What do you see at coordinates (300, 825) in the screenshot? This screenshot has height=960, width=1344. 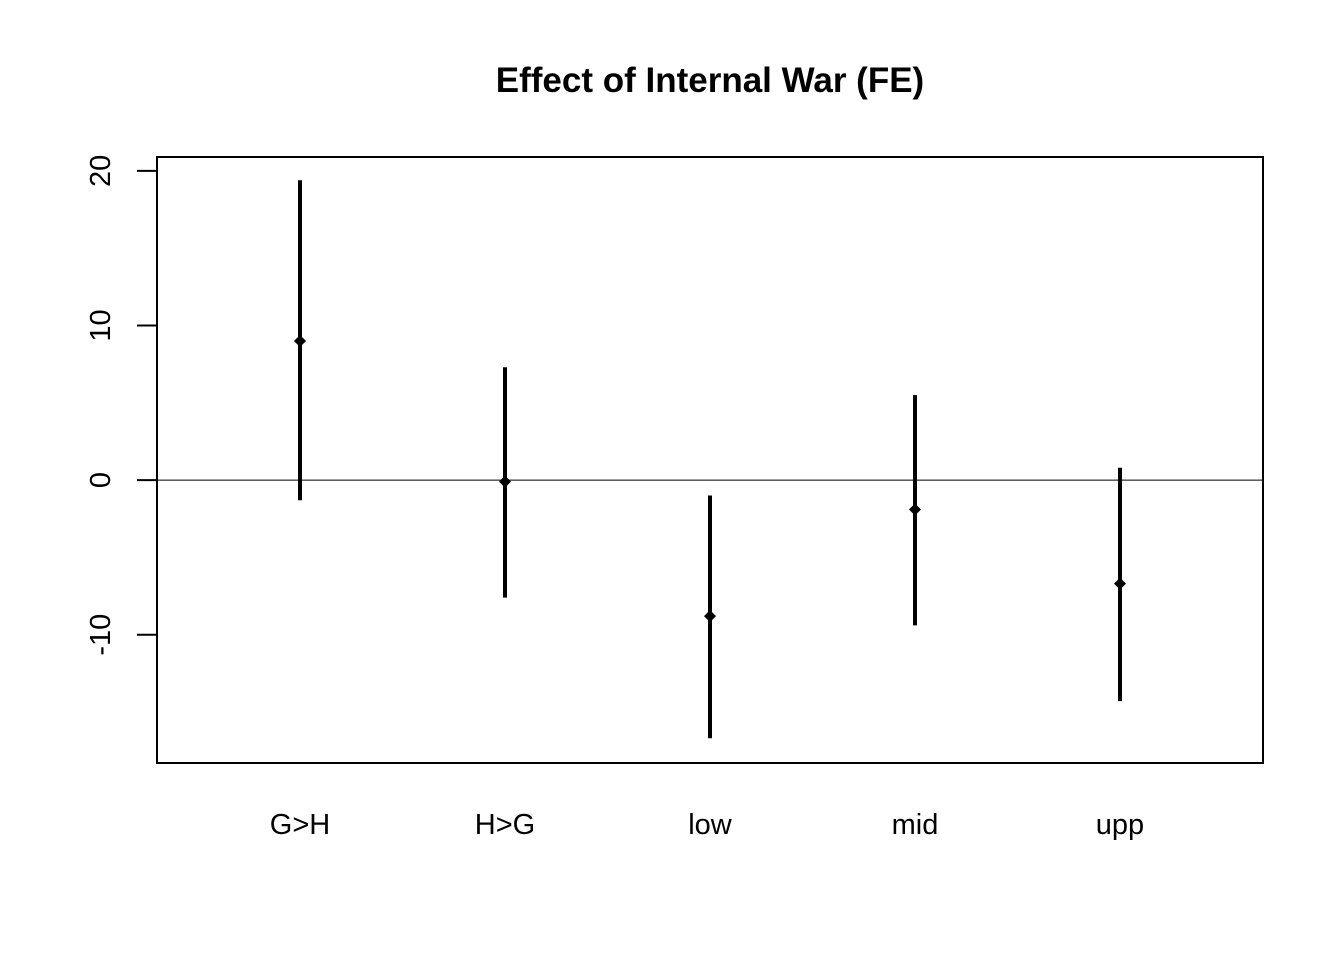 I see `x-category-label: G>H` at bounding box center [300, 825].